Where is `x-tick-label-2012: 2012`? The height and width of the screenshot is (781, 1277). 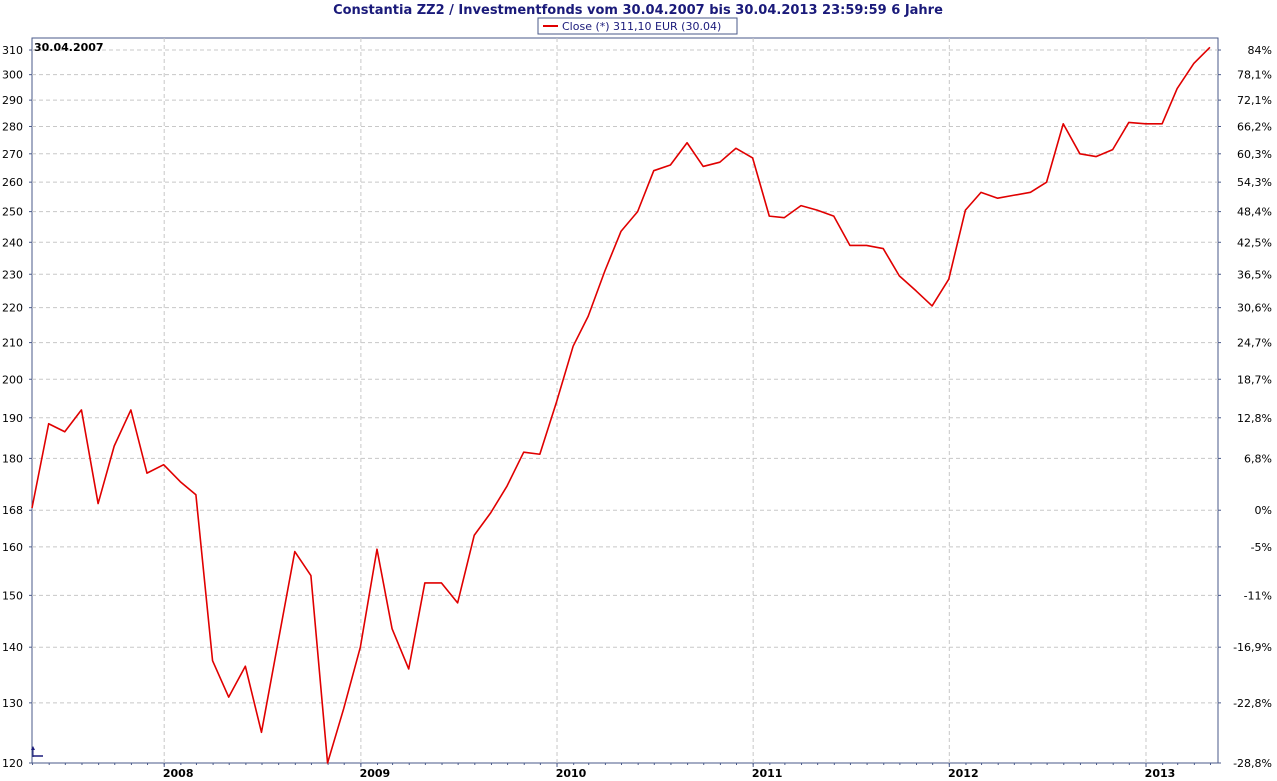 x-tick-label-2012: 2012 is located at coordinates (963, 773).